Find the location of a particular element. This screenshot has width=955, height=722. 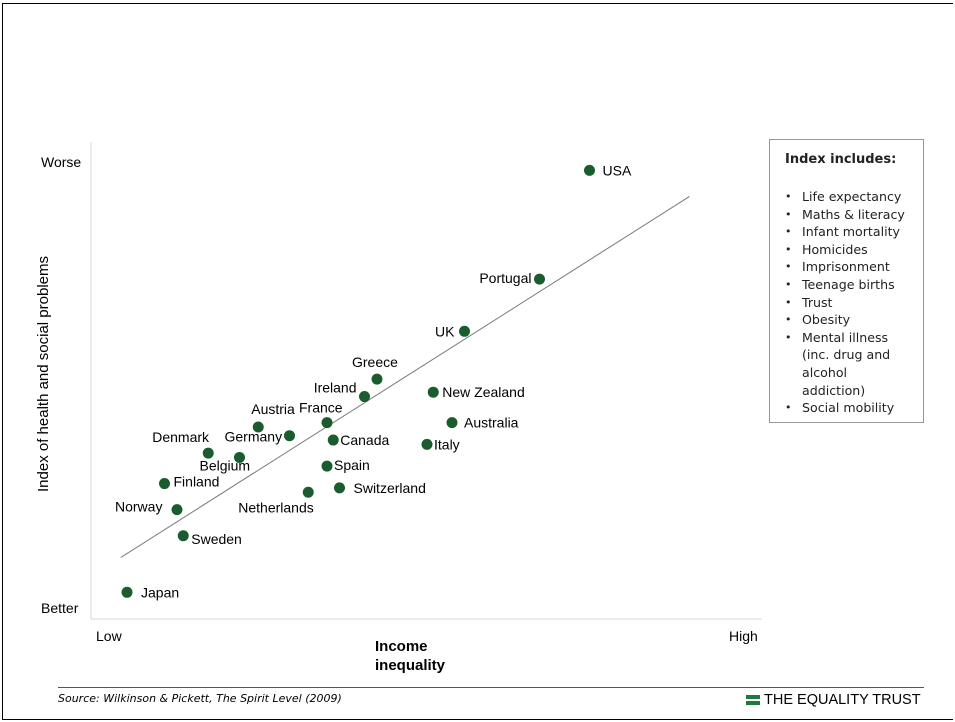

point-label-new-zealand: New Zealand is located at coordinates (483, 392).